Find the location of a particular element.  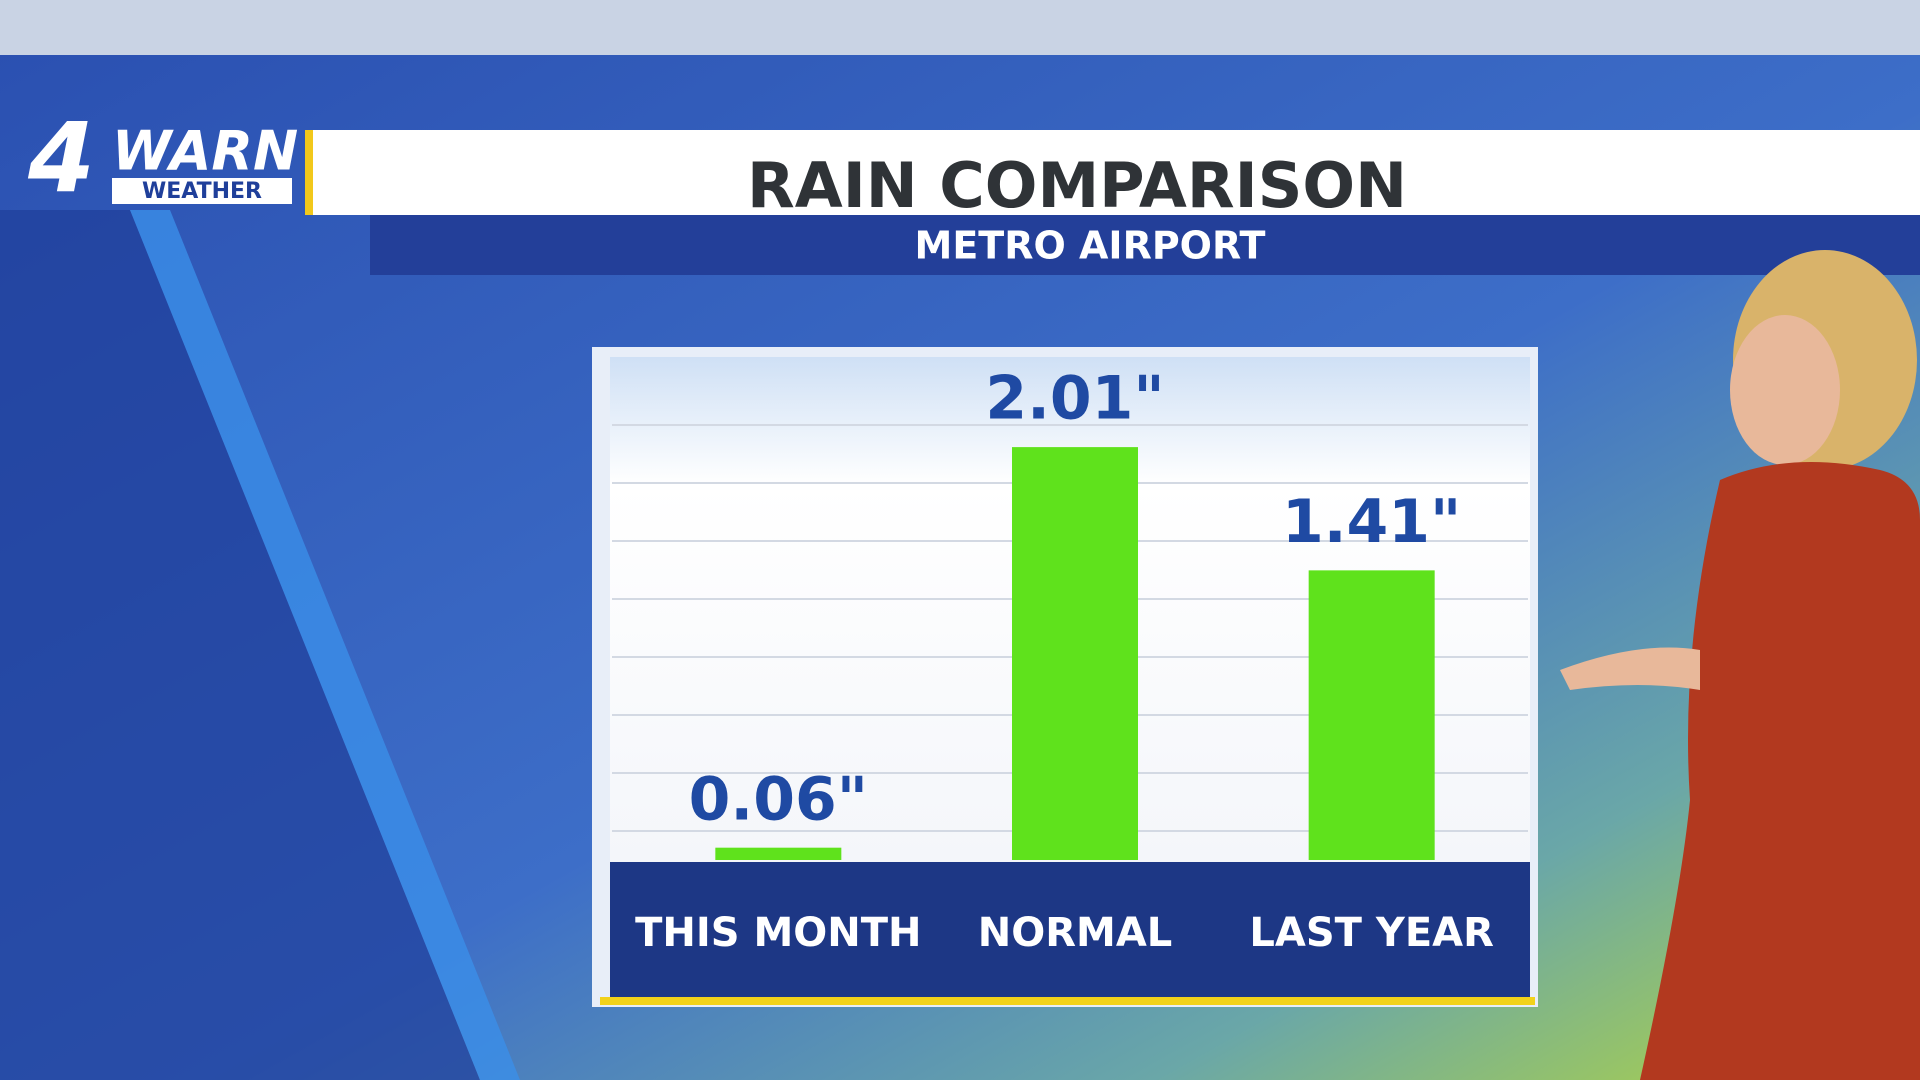

presenter-dress is located at coordinates (1780, 771).